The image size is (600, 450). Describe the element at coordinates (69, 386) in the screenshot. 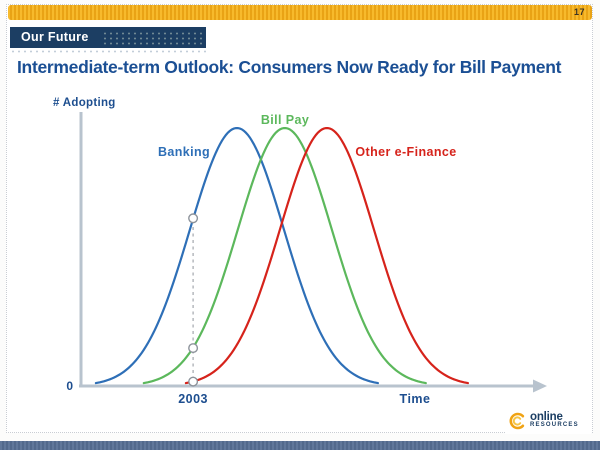

I see `origin-label: 0` at that location.